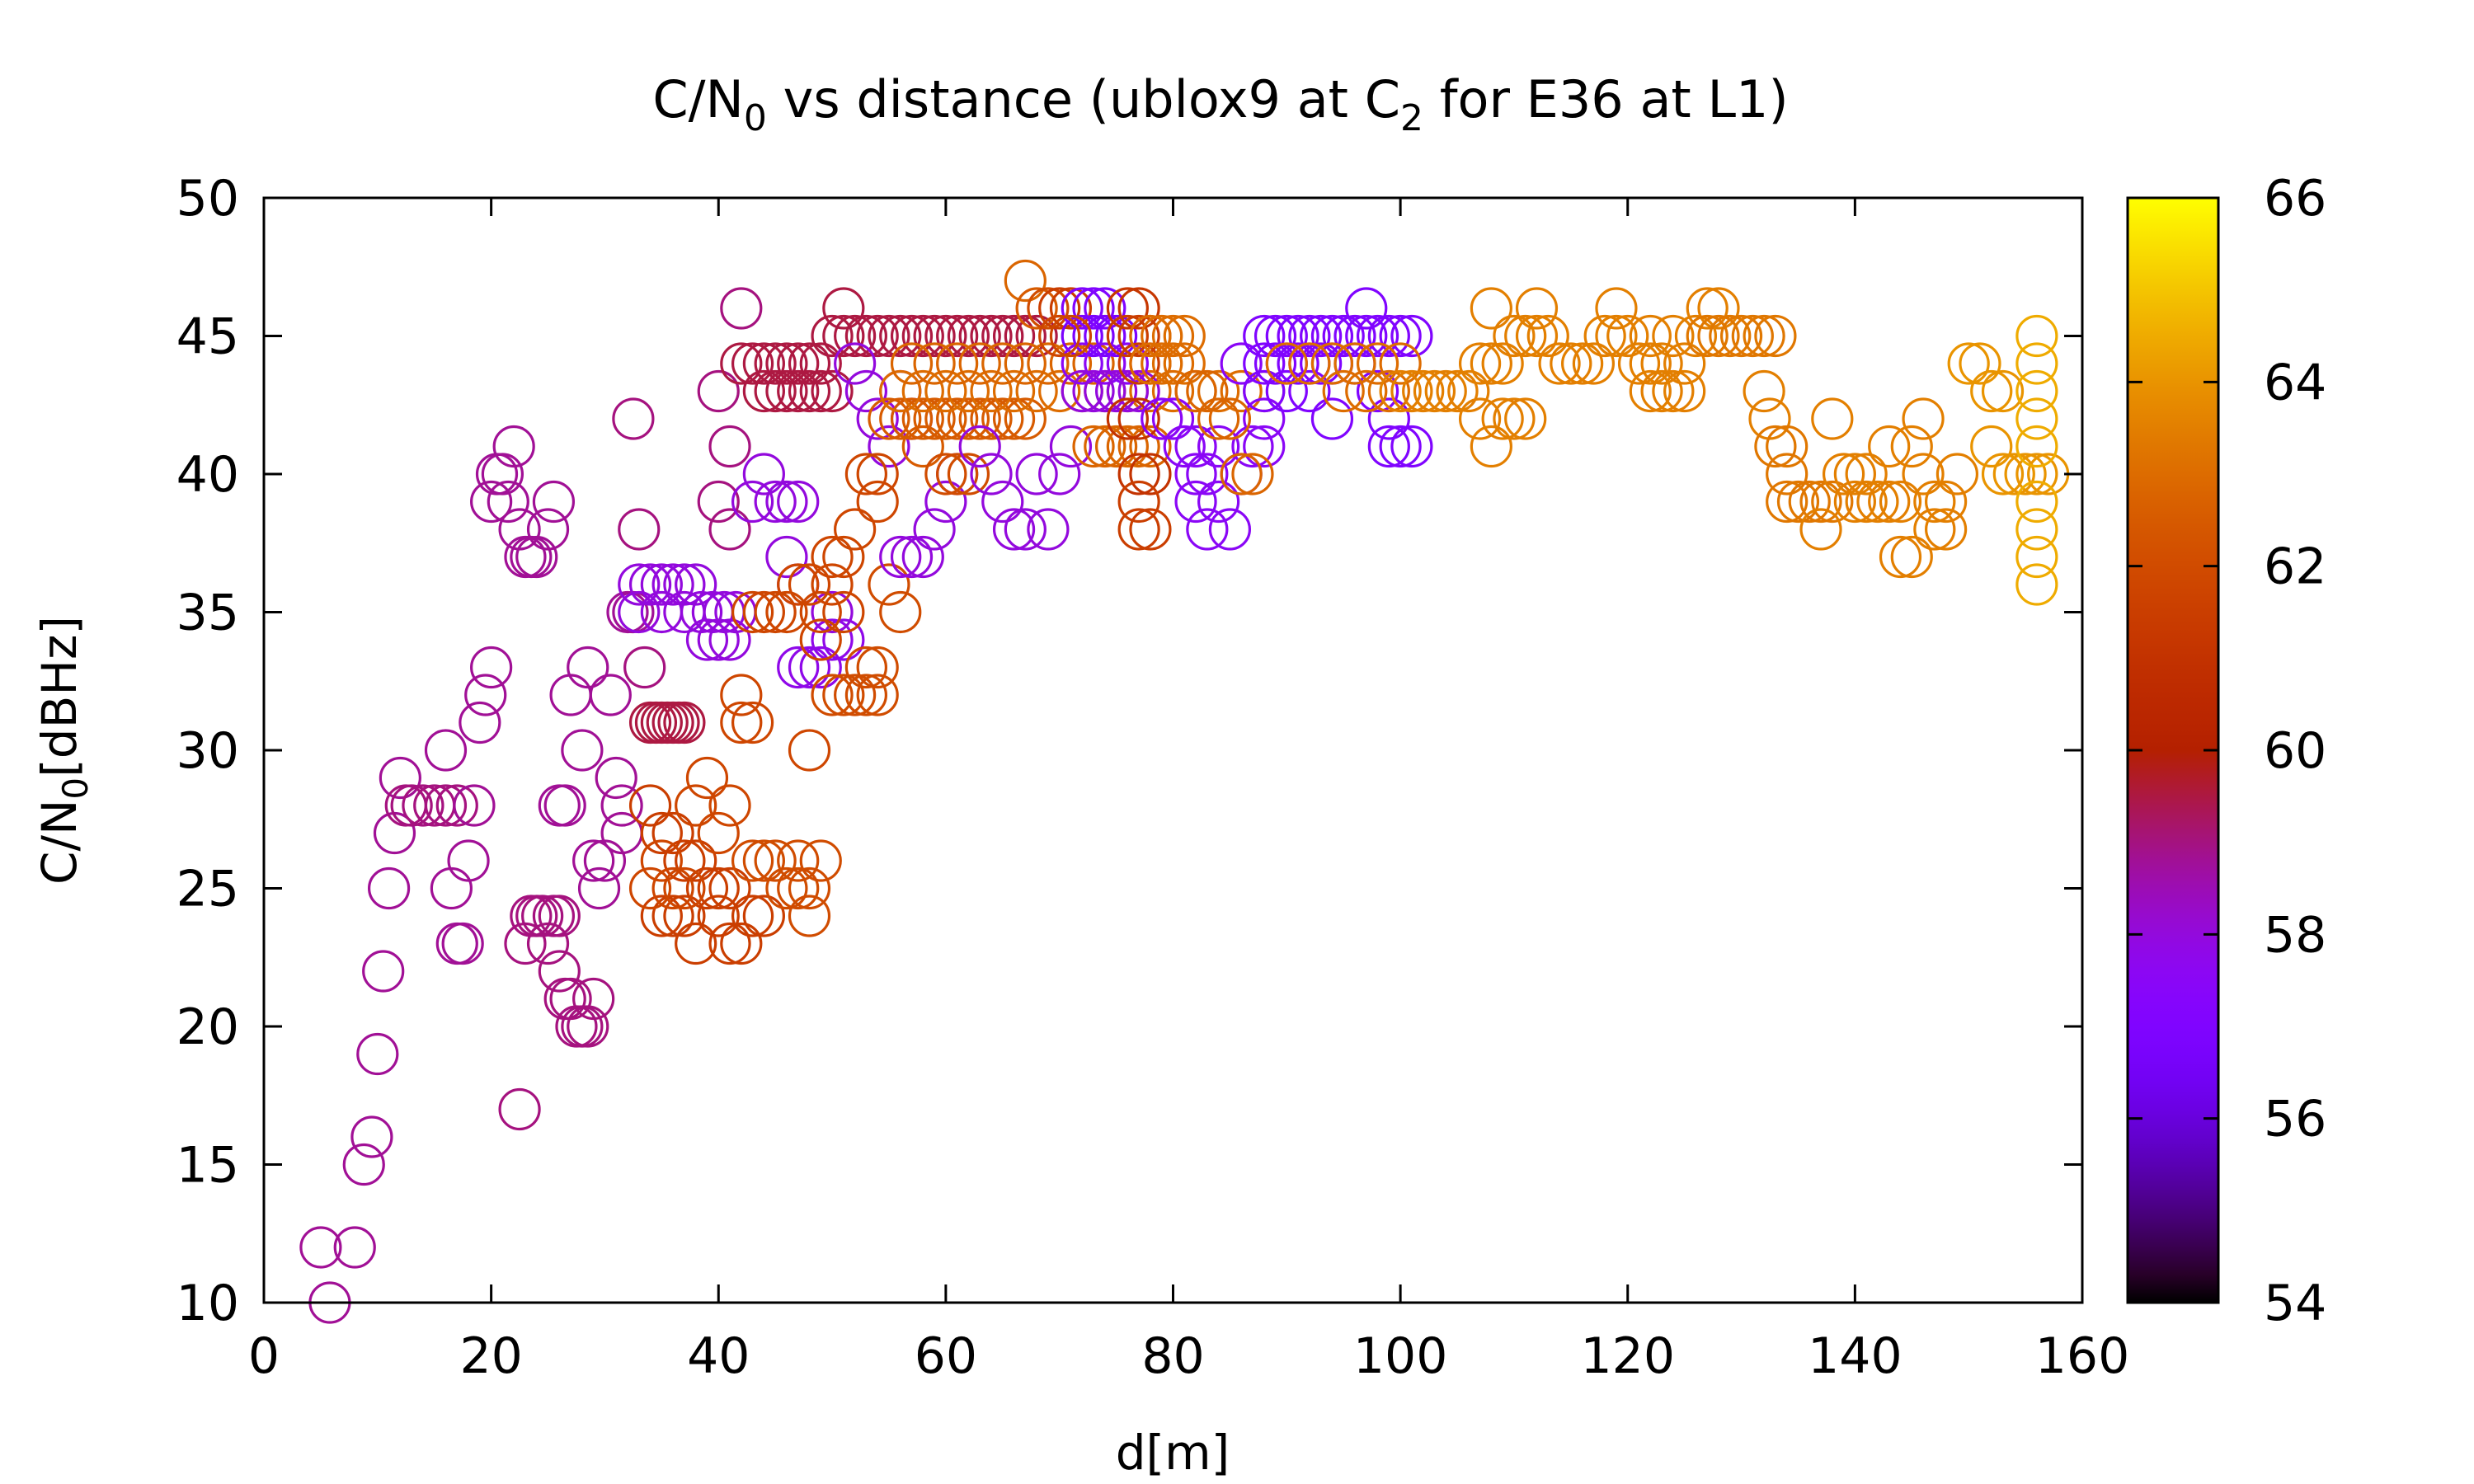  Describe the element at coordinates (207, 889) in the screenshot. I see `y-tick-label: 25` at that location.